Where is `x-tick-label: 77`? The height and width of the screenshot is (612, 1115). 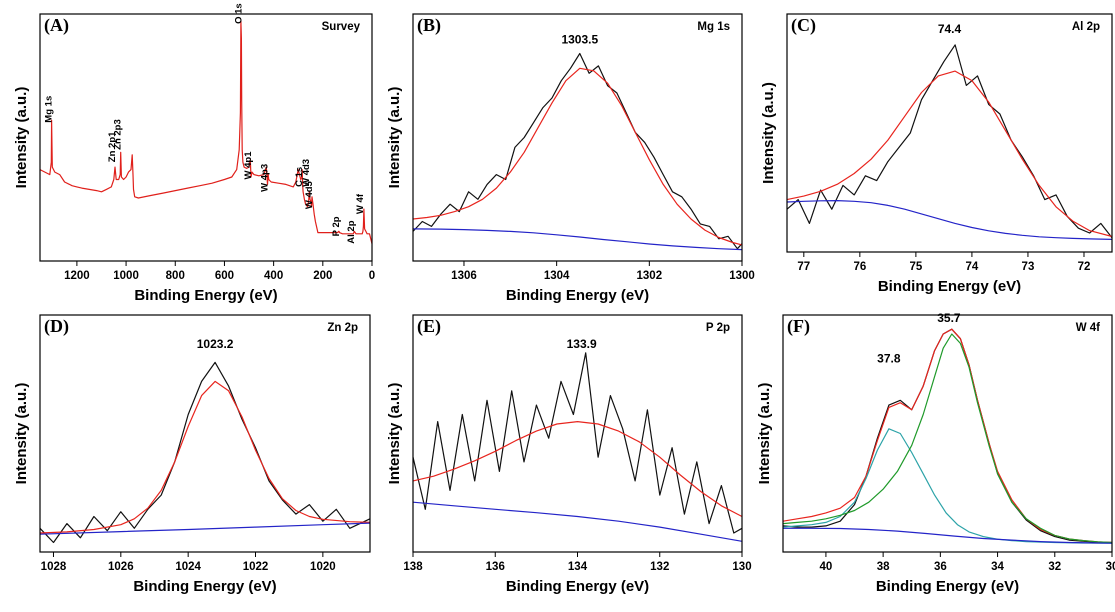
x-tick-label: 77 is located at coordinates (803, 267).